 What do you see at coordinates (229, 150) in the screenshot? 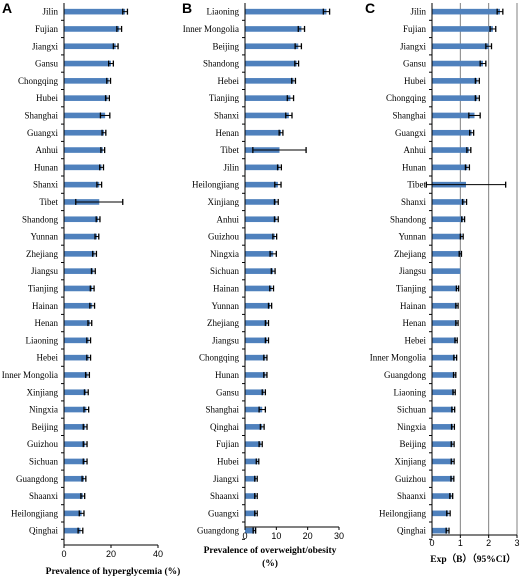
I see `category-label: Tibet` at bounding box center [229, 150].